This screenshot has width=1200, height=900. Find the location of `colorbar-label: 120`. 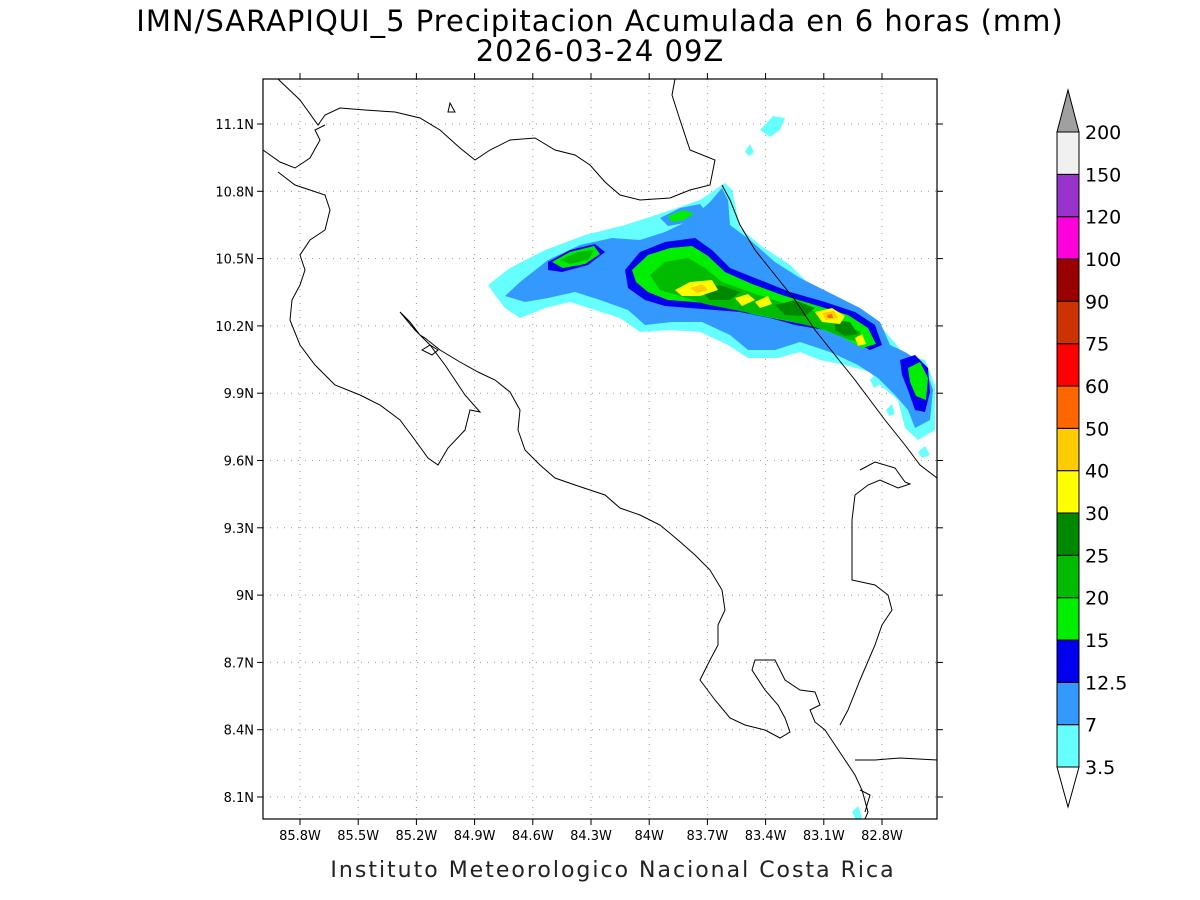

colorbar-label: 120 is located at coordinates (1103, 218).